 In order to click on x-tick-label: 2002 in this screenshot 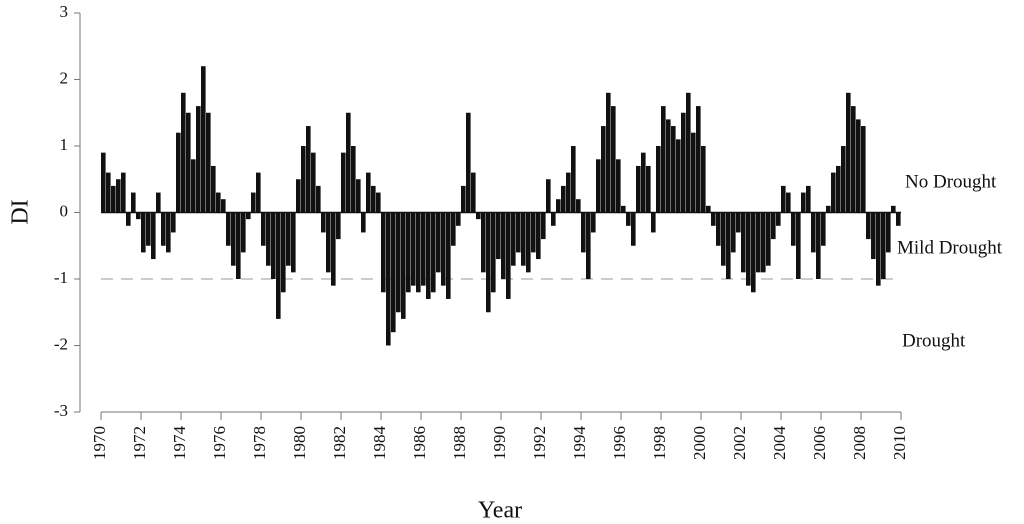, I will do `click(739, 443)`.